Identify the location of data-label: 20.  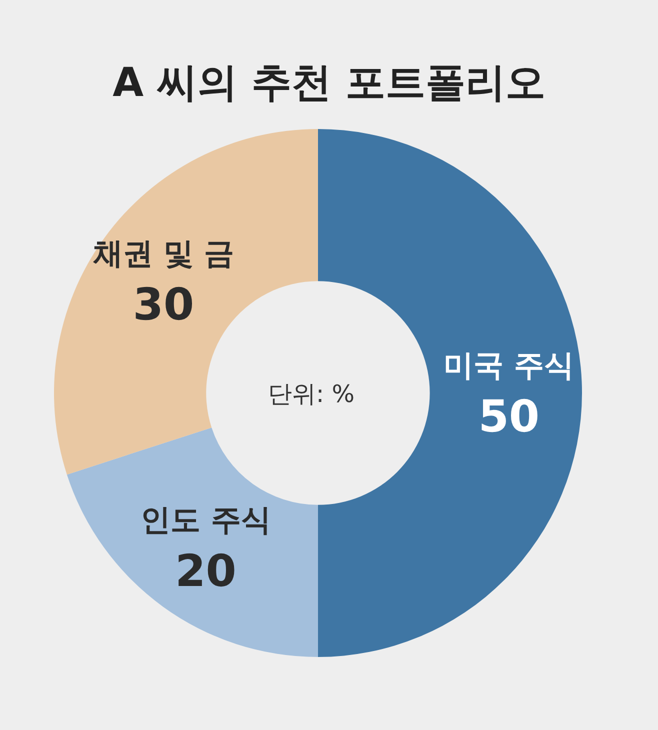
(205, 571).